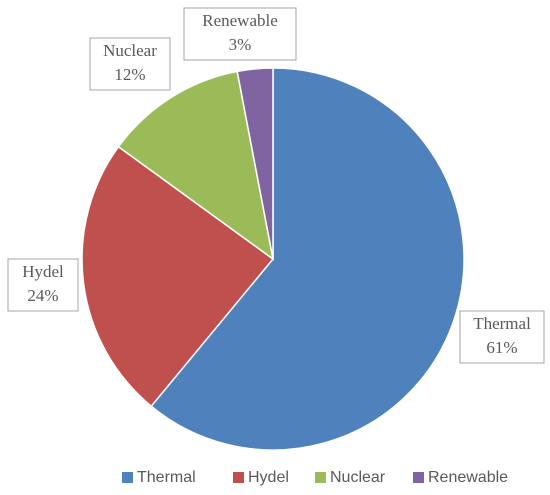 The width and height of the screenshot is (550, 495). What do you see at coordinates (268, 477) in the screenshot?
I see `legend-label: Hydel` at bounding box center [268, 477].